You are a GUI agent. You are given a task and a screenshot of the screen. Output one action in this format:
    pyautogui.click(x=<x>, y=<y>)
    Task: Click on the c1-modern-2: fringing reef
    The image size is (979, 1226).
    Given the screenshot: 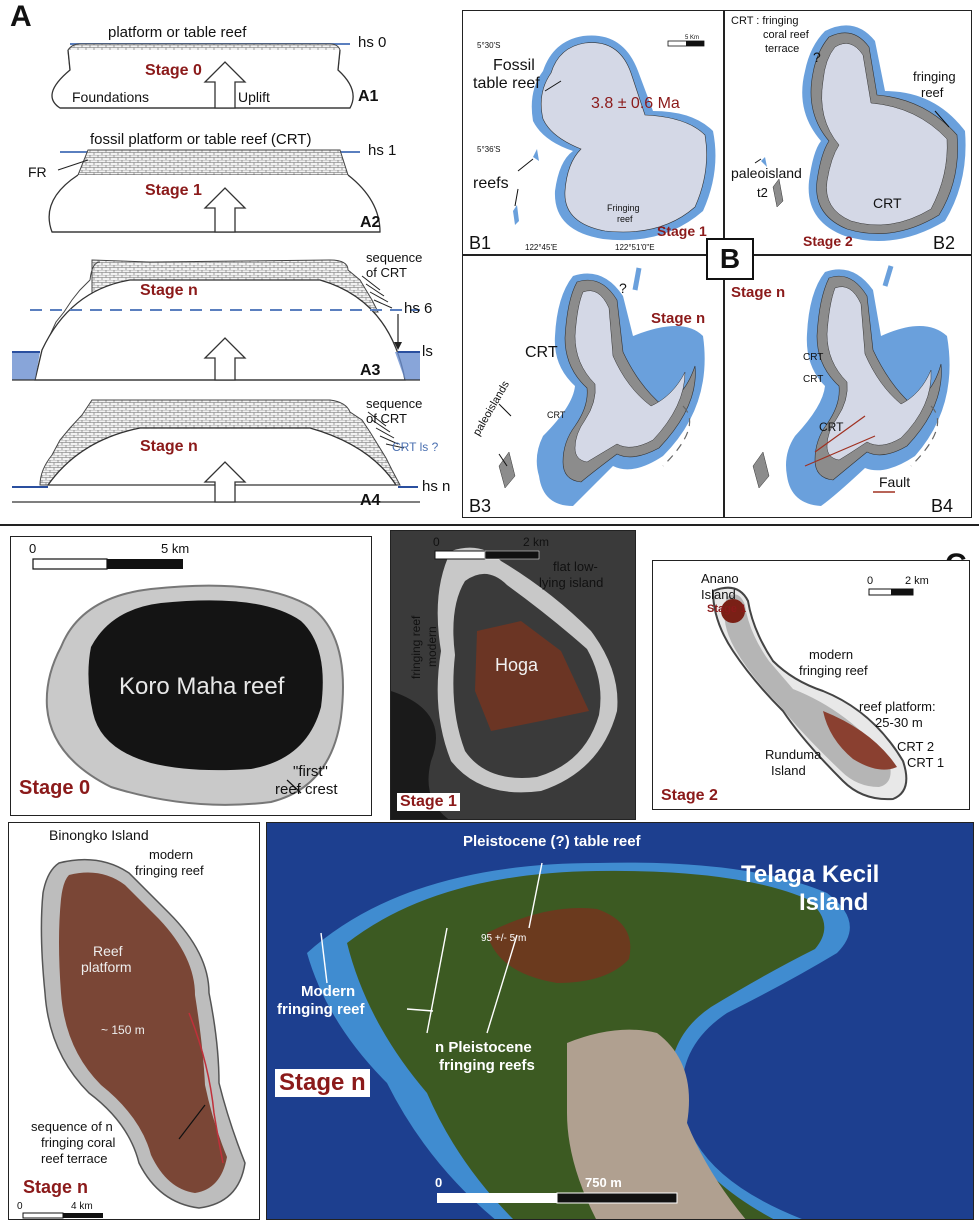 What is the action you would take?
    pyautogui.click(x=416, y=647)
    